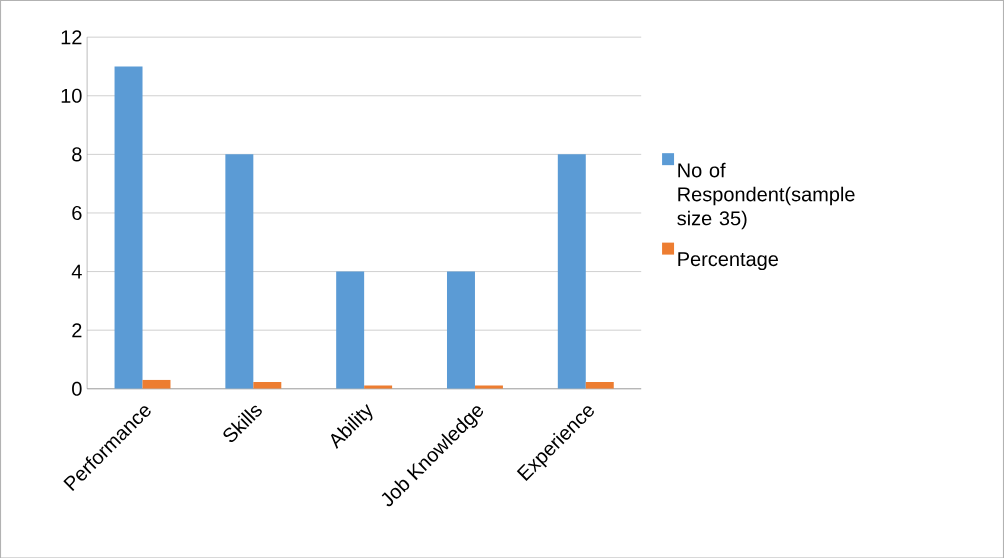 The width and height of the screenshot is (1004, 558). I want to click on y-tick-label: 0, so click(77, 388).